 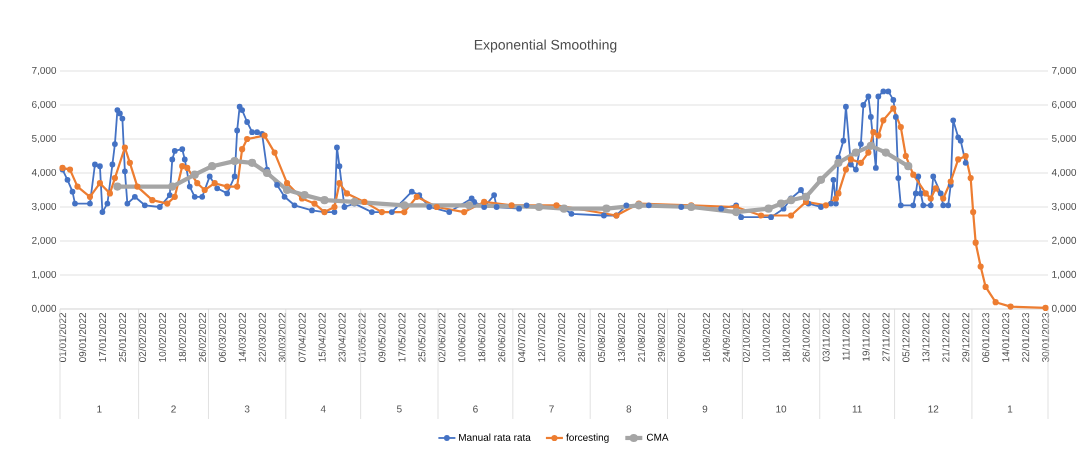 I want to click on legend-label: Manual rata rata, so click(x=495, y=437).